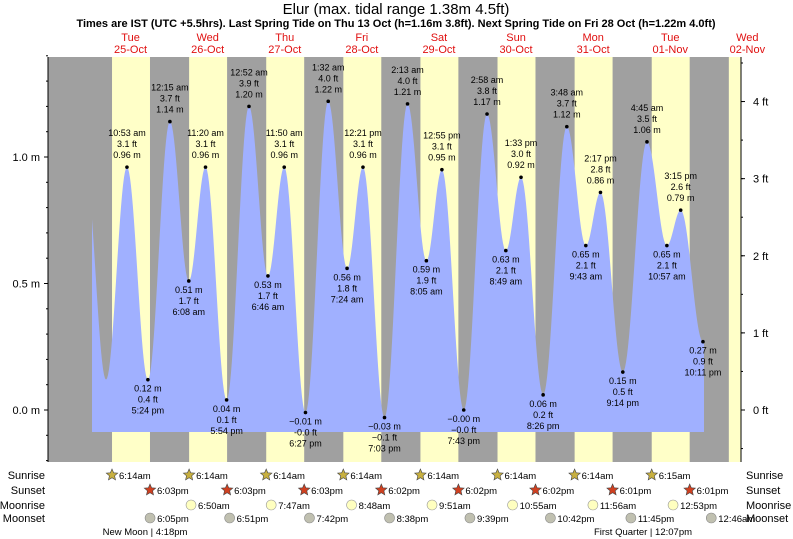  What do you see at coordinates (347, 277) in the screenshot?
I see `tide-height-m: 0.56 m` at bounding box center [347, 277].